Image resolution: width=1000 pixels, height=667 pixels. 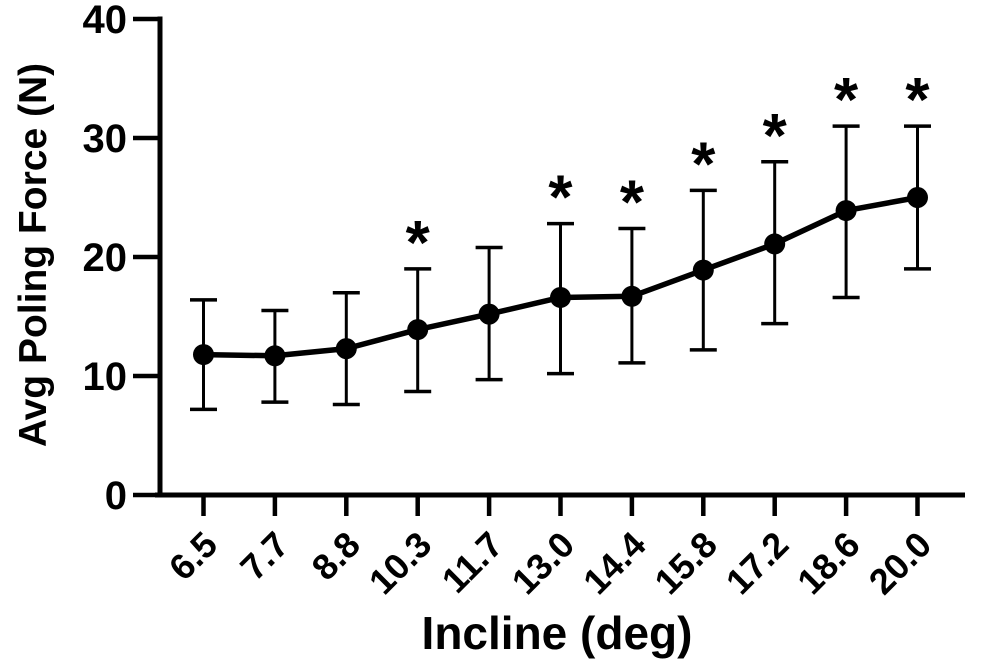 What do you see at coordinates (105, 21) in the screenshot?
I see `y-tick-label: 40` at bounding box center [105, 21].